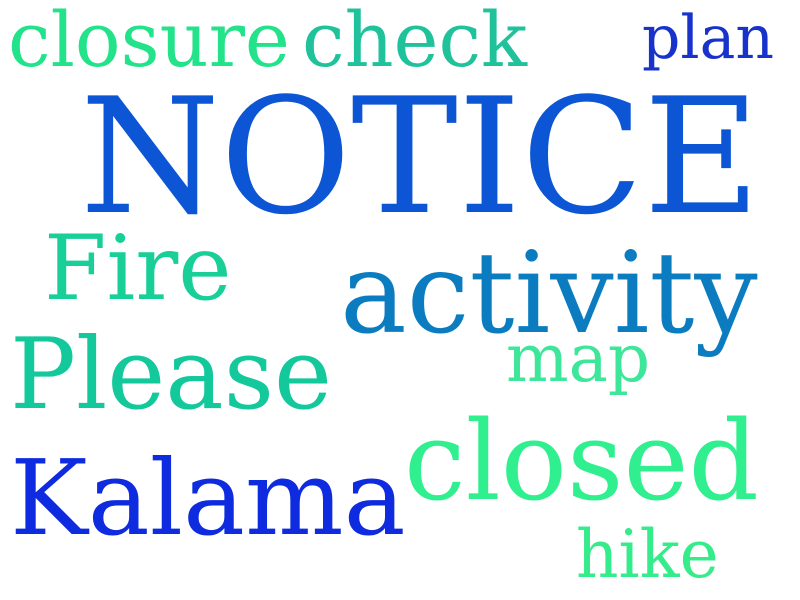 The width and height of the screenshot is (800, 600). What do you see at coordinates (708, 38) in the screenshot?
I see `word-plan: plan` at bounding box center [708, 38].